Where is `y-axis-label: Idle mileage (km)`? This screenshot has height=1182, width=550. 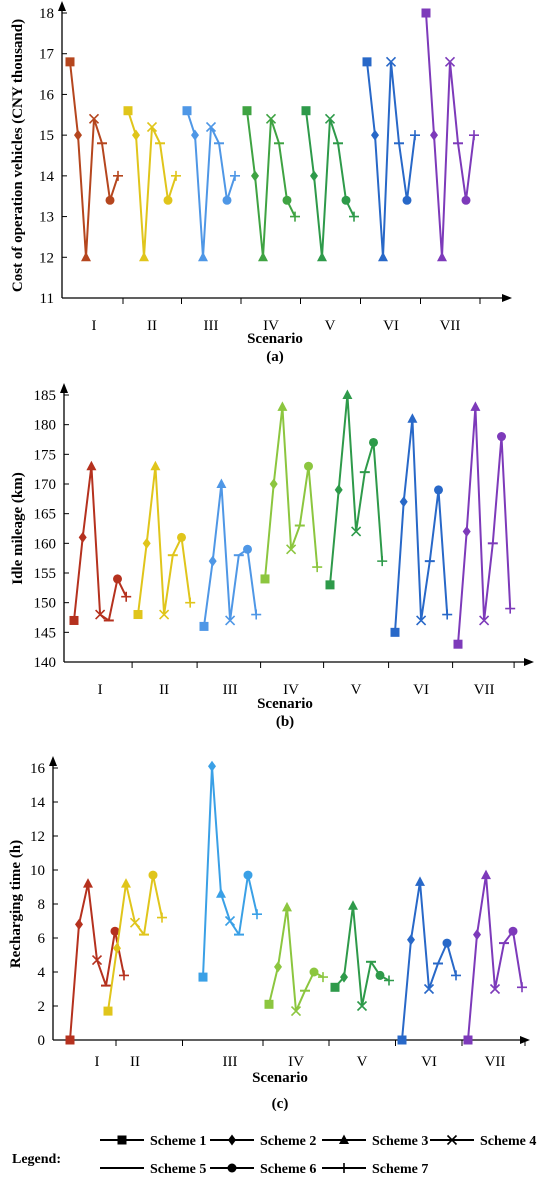 y-axis-label: Idle mileage (km) is located at coordinates (18, 528).